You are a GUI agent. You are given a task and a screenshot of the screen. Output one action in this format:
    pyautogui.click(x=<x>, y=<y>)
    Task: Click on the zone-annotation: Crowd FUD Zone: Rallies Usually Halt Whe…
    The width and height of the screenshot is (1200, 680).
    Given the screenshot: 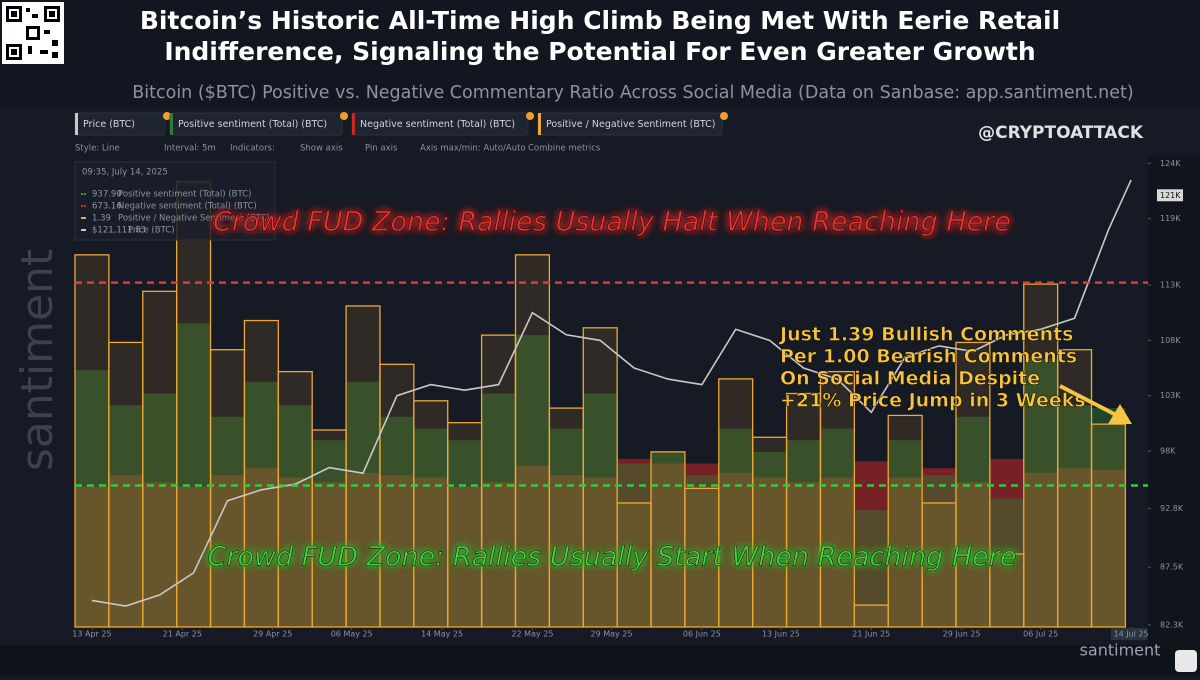 What is the action you would take?
    pyautogui.click(x=612, y=222)
    